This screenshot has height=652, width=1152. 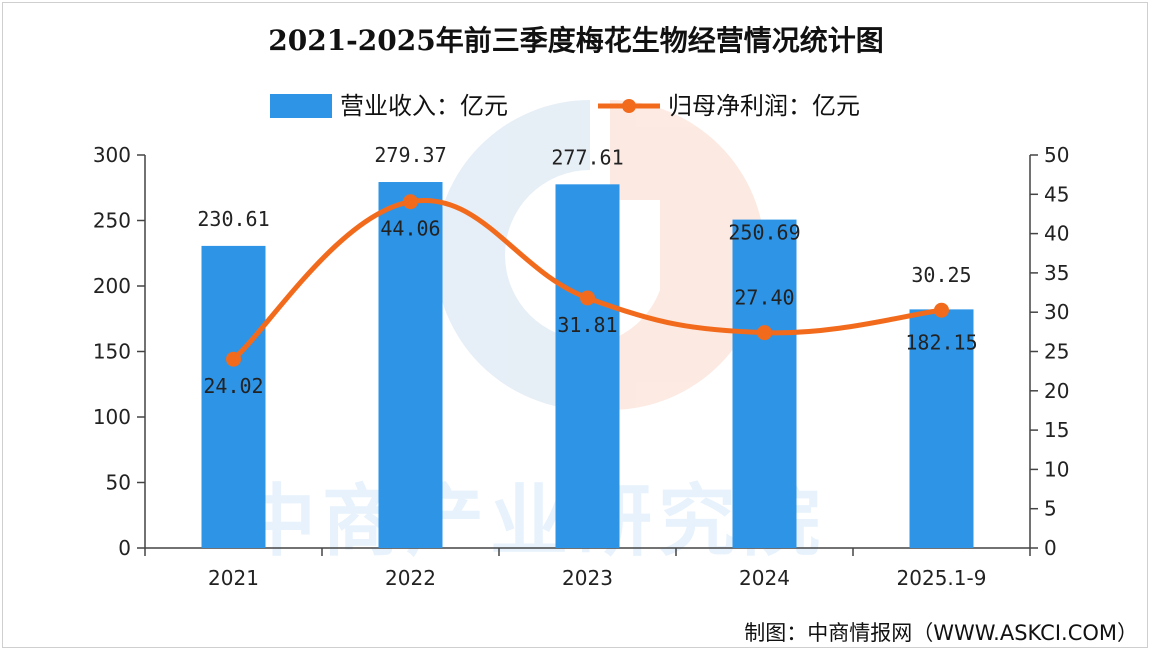 What do you see at coordinates (942, 578) in the screenshot?
I see `x-tick-label: 2025.1-9` at bounding box center [942, 578].